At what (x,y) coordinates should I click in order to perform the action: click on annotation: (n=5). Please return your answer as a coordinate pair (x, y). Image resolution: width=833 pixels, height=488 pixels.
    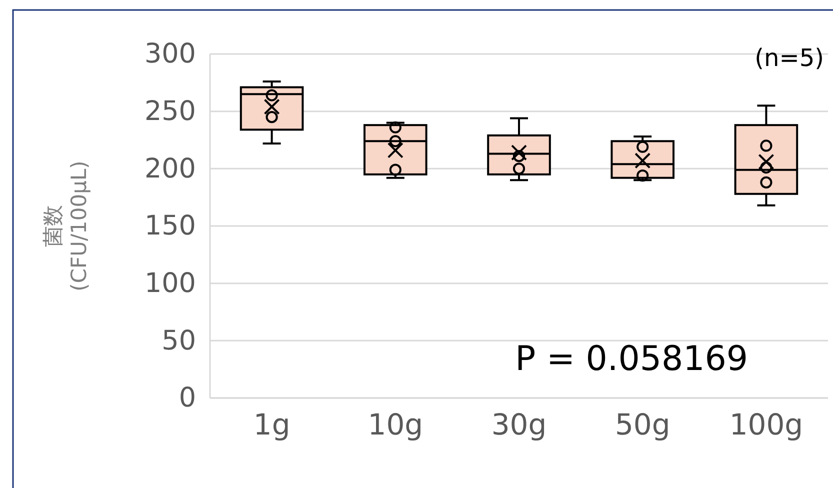
    Looking at the image, I should click on (789, 58).